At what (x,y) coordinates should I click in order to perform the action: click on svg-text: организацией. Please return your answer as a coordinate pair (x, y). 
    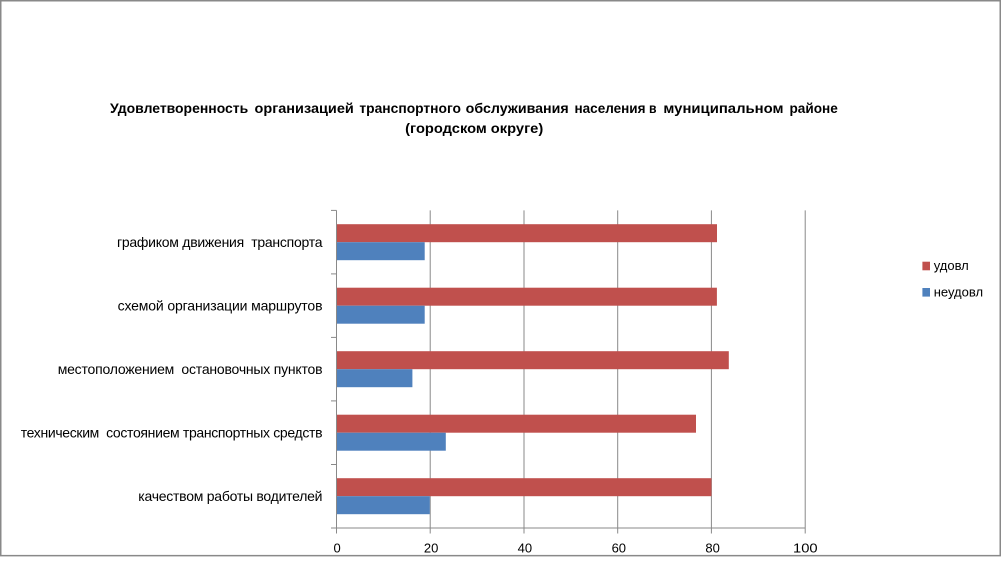
    Looking at the image, I should click on (304, 108).